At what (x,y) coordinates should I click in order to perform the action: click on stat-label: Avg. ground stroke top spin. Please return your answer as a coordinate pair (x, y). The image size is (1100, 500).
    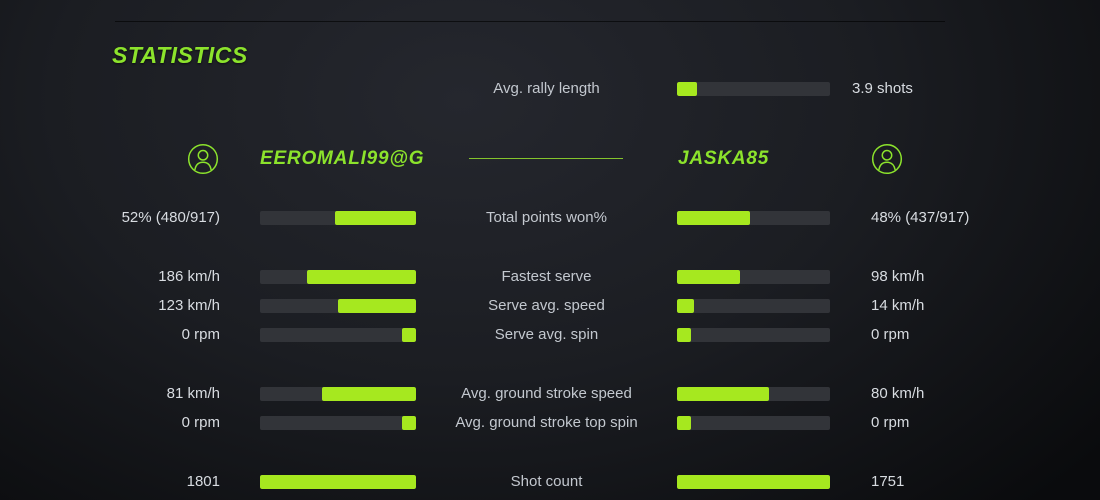
    Looking at the image, I should click on (546, 422).